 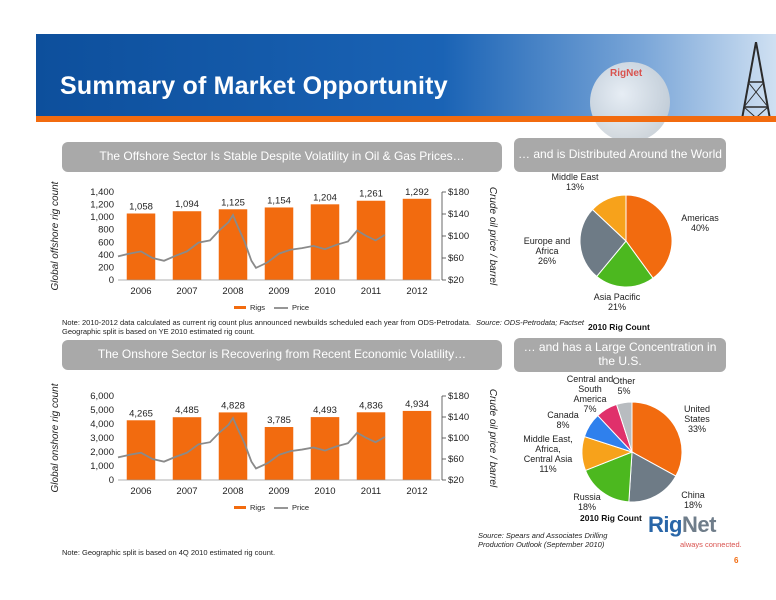 I want to click on us-slice-label: Russia, so click(x=587, y=497).